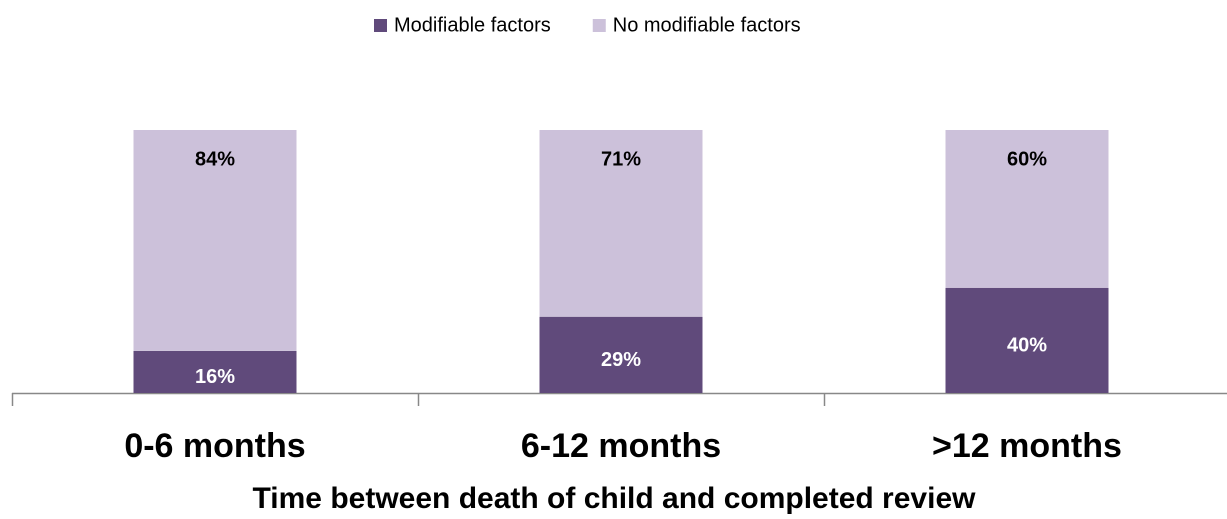 This screenshot has width=1227, height=519. What do you see at coordinates (621, 159) in the screenshot?
I see `data-label: 71%` at bounding box center [621, 159].